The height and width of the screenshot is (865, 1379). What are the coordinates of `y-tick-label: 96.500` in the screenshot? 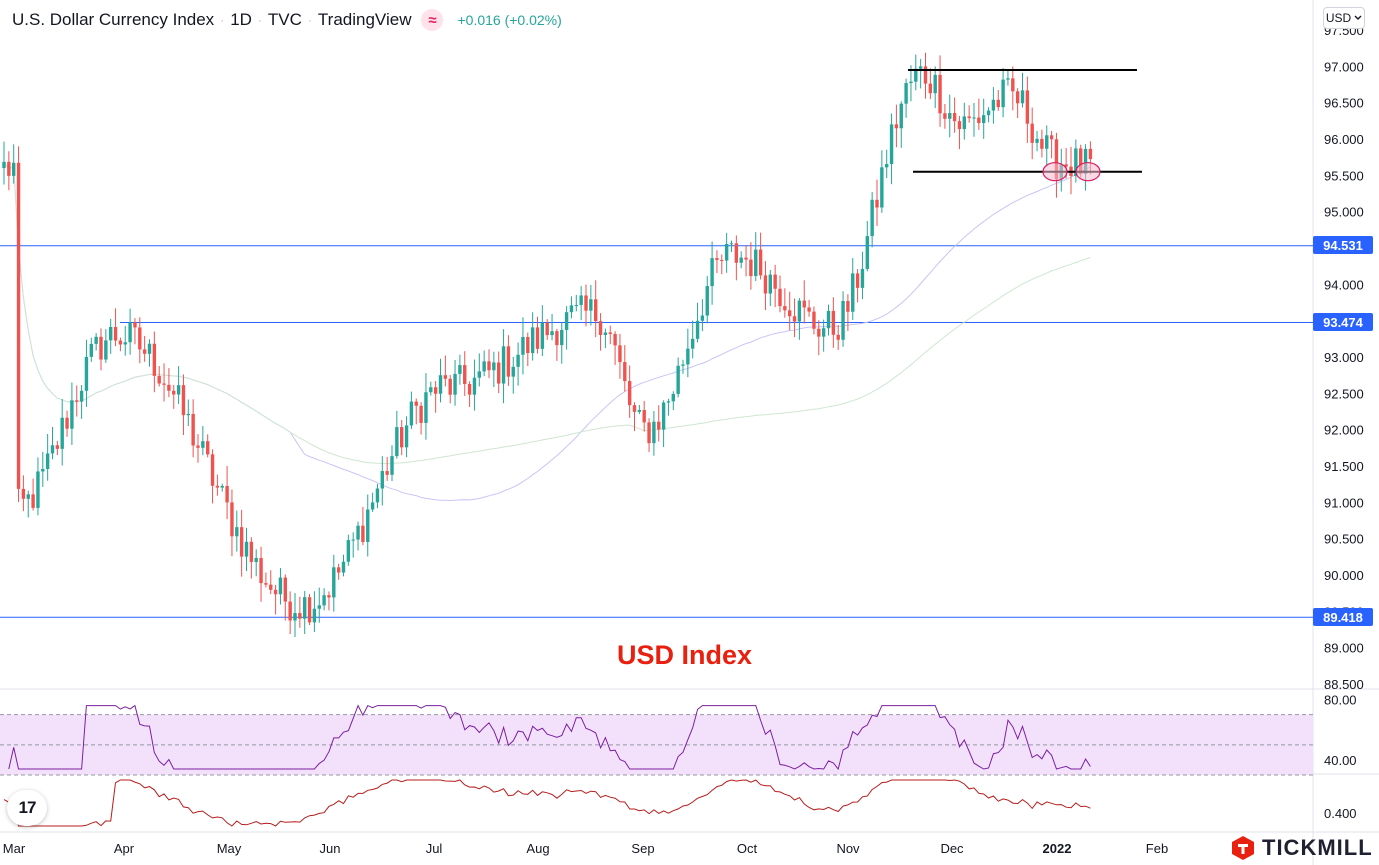 It's located at (1344, 103).